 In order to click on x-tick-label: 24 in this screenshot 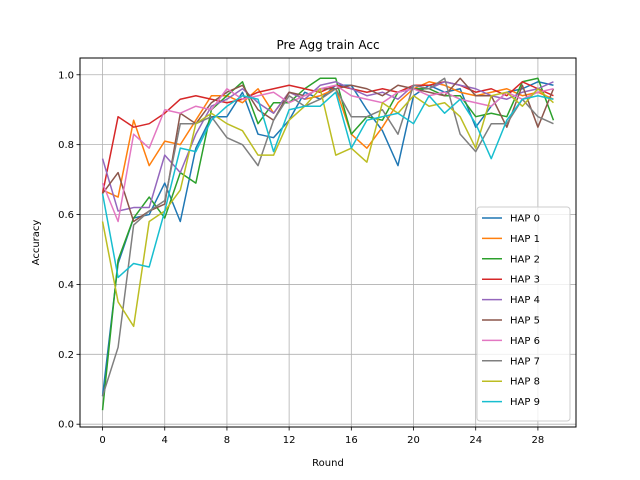, I will do `click(475, 440)`.